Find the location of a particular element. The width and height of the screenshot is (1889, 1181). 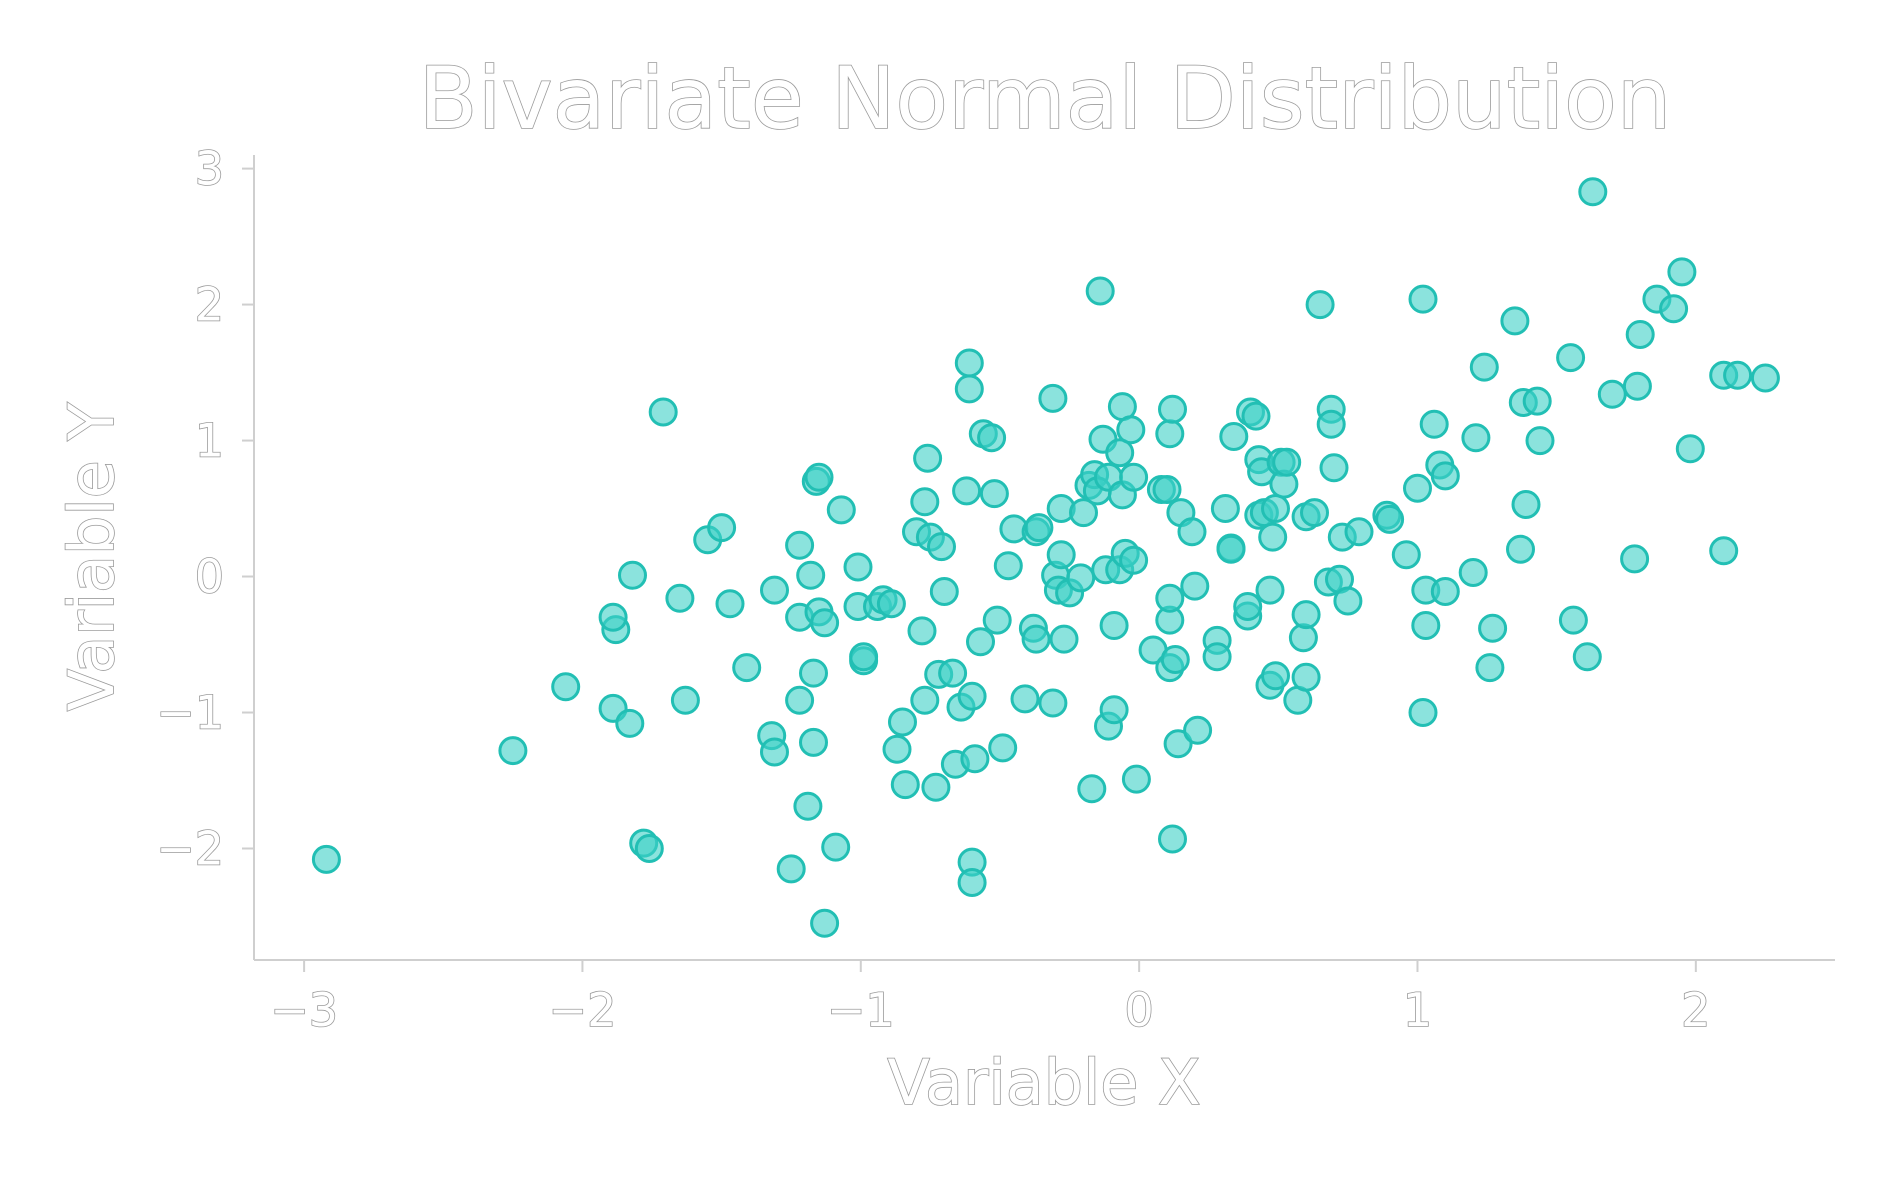

x-tick-label: 0 is located at coordinates (1138, 1010).